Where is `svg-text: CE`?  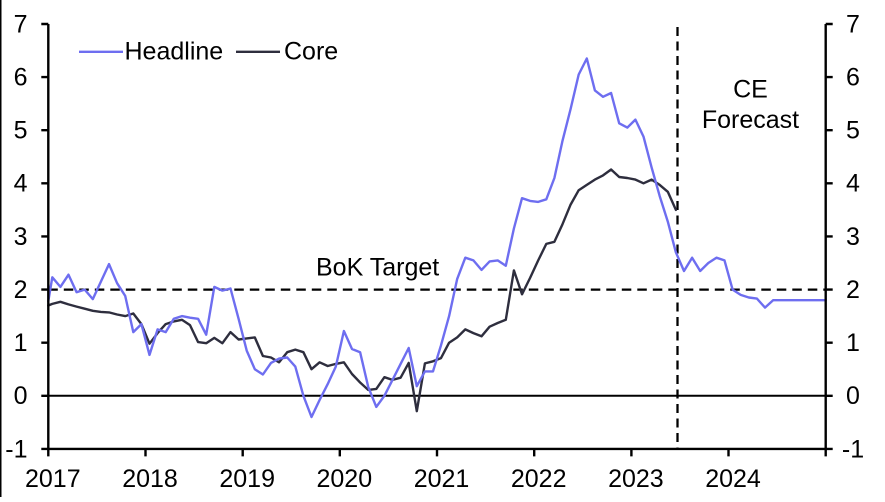 svg-text: CE is located at coordinates (750, 90).